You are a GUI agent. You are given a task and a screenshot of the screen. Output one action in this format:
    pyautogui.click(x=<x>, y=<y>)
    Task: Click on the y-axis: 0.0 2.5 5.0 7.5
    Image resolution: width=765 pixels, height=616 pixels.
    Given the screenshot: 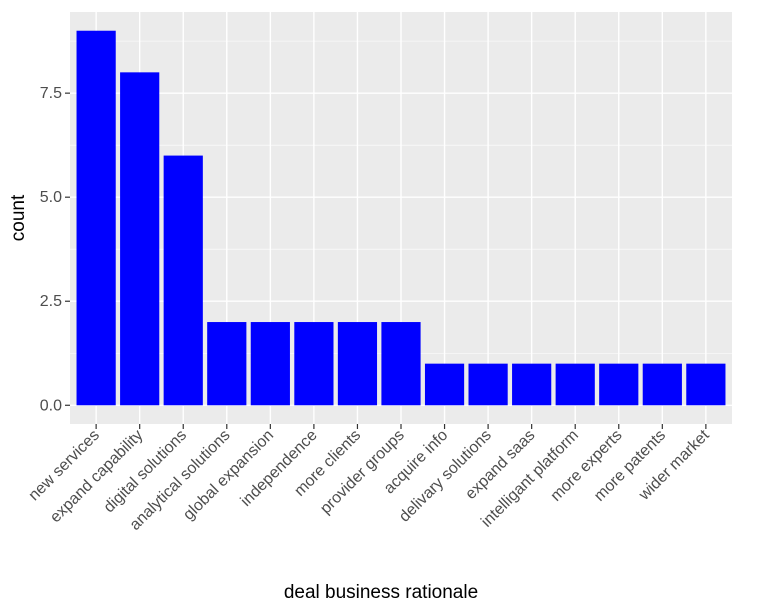 What is the action you would take?
    pyautogui.click(x=55, y=249)
    